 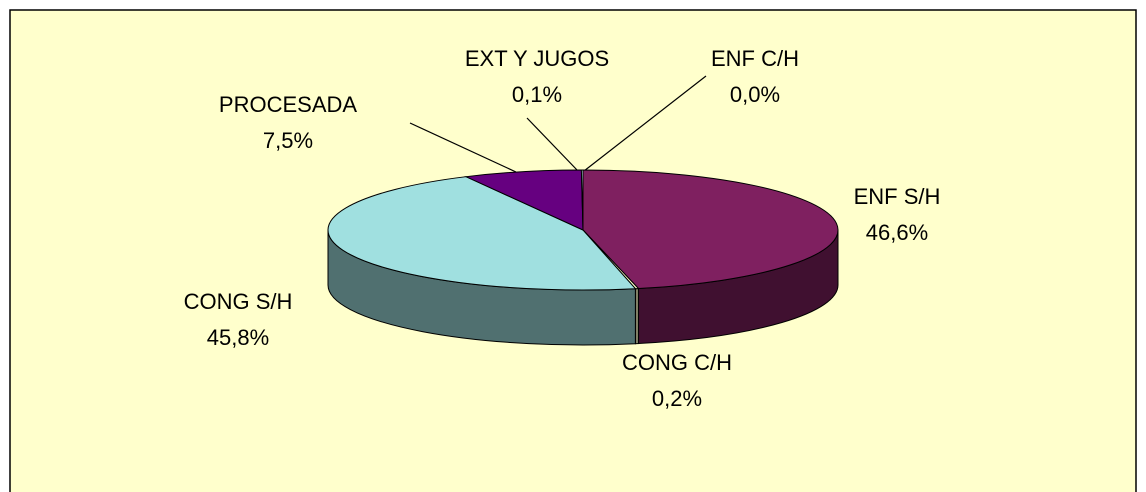 I want to click on slice-value-label: 0,1%, so click(x=537, y=94).